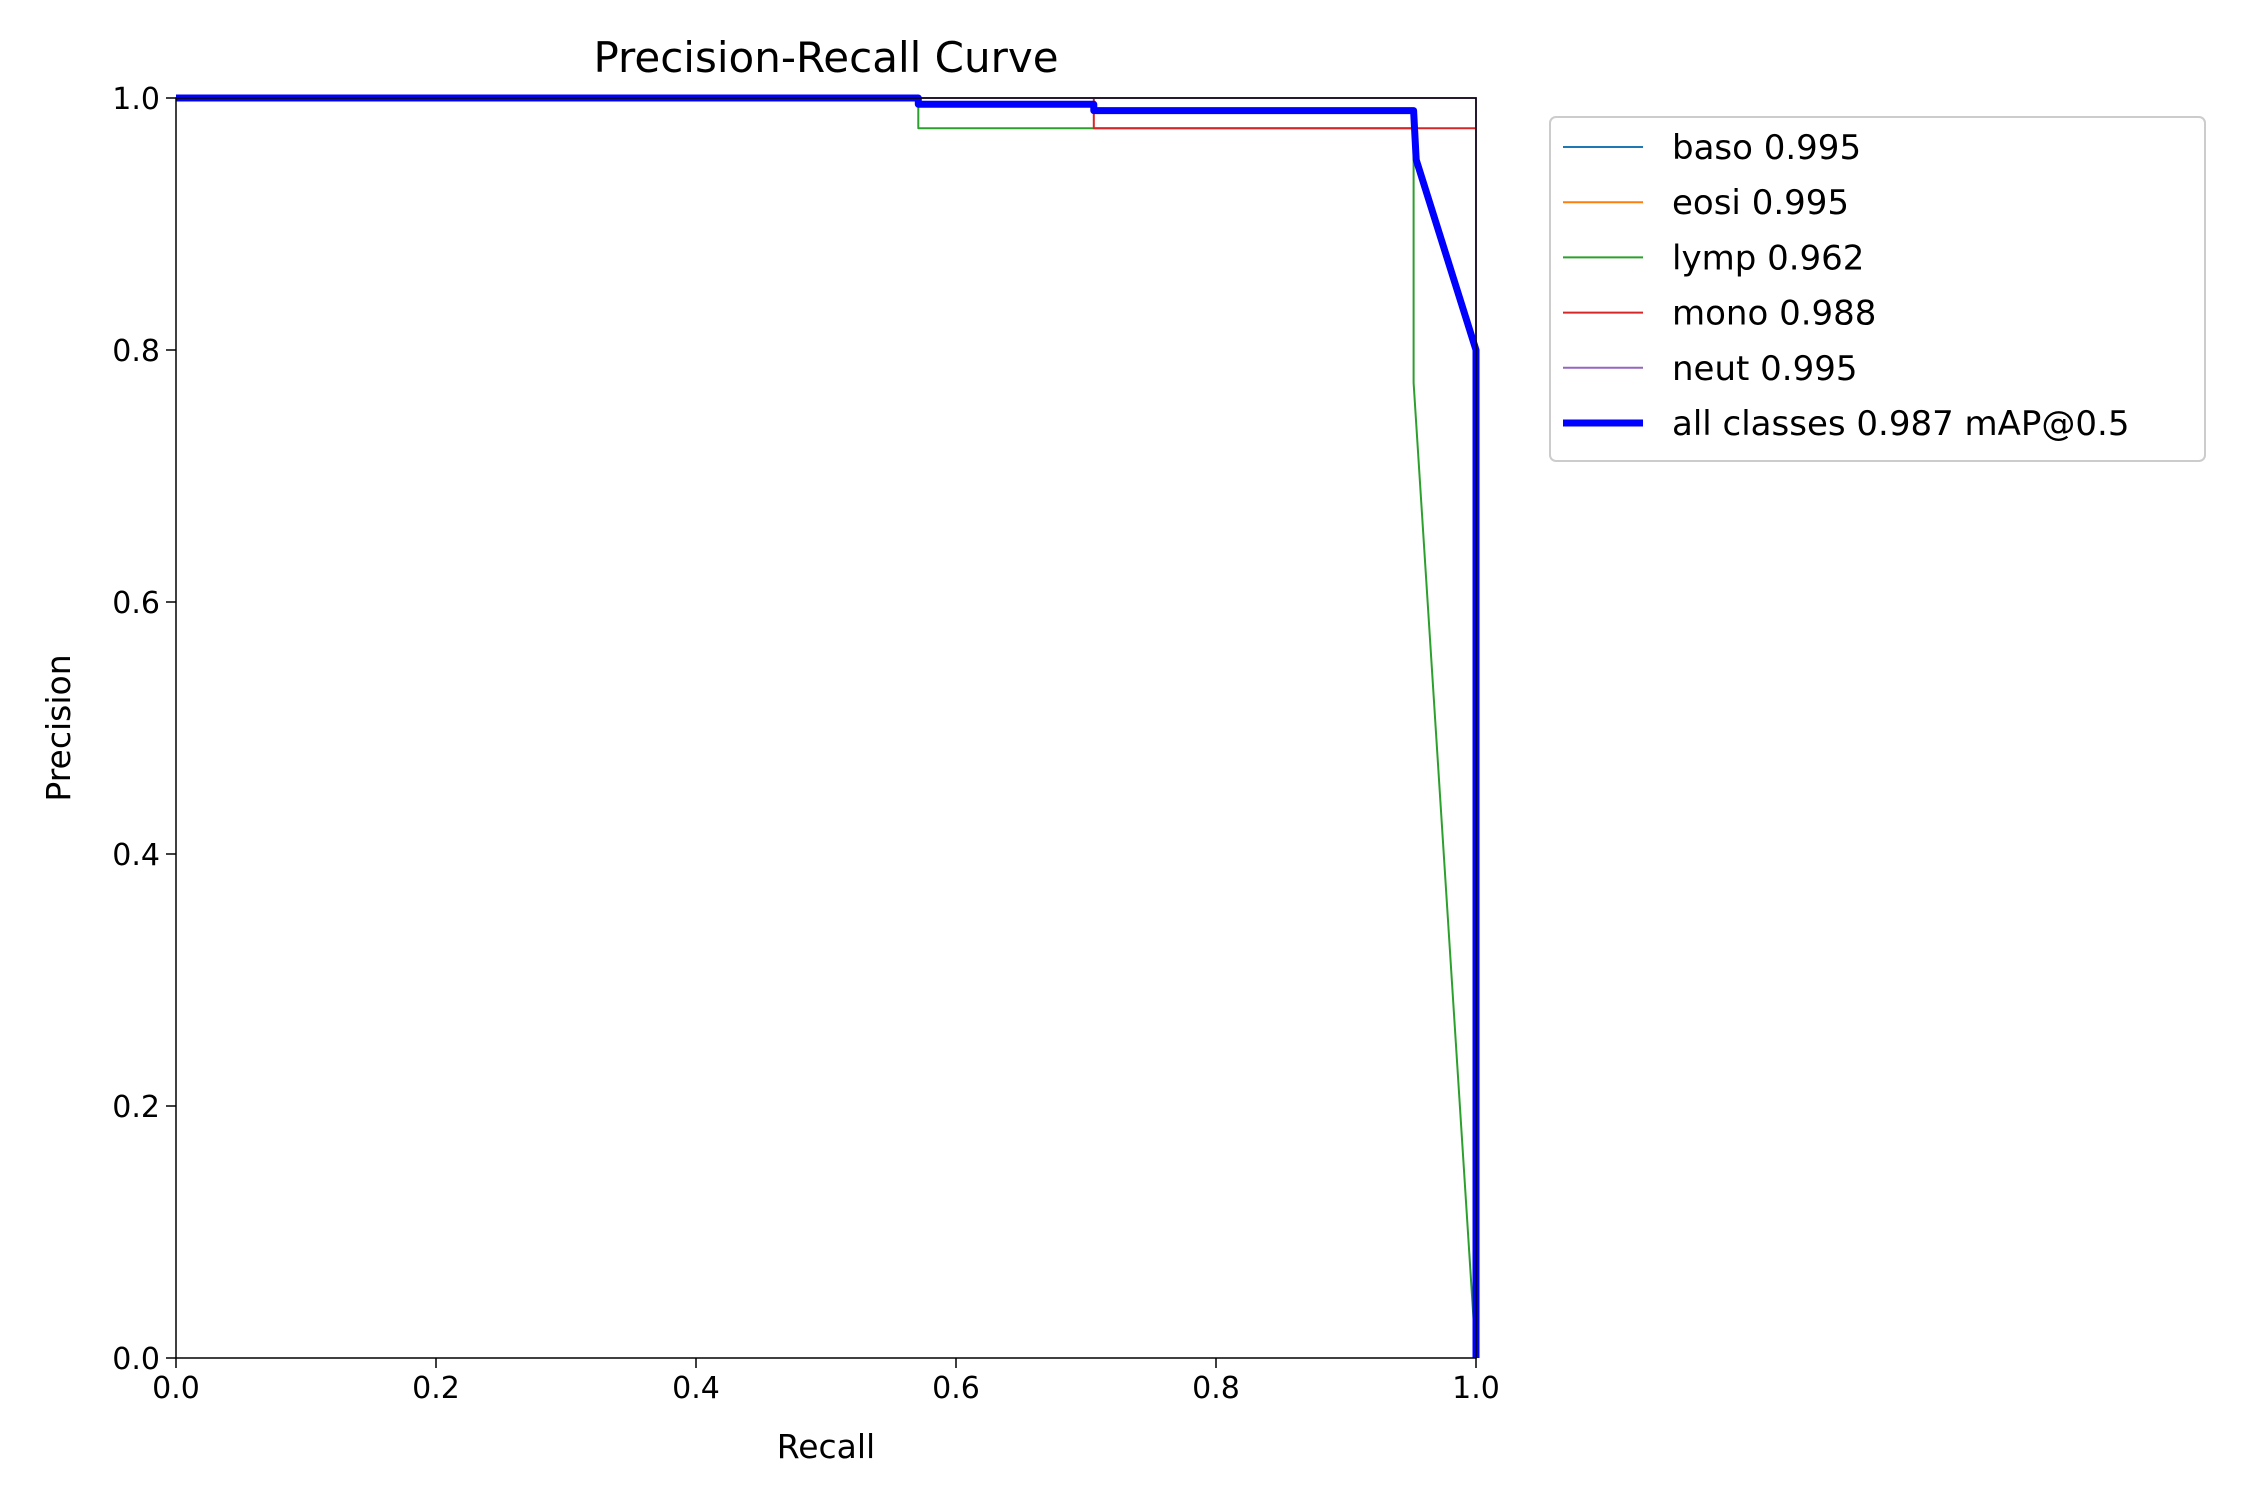 The height and width of the screenshot is (1500, 2250). I want to click on legend-label: all classes 0.987 mAP@0.5, so click(1900, 424).